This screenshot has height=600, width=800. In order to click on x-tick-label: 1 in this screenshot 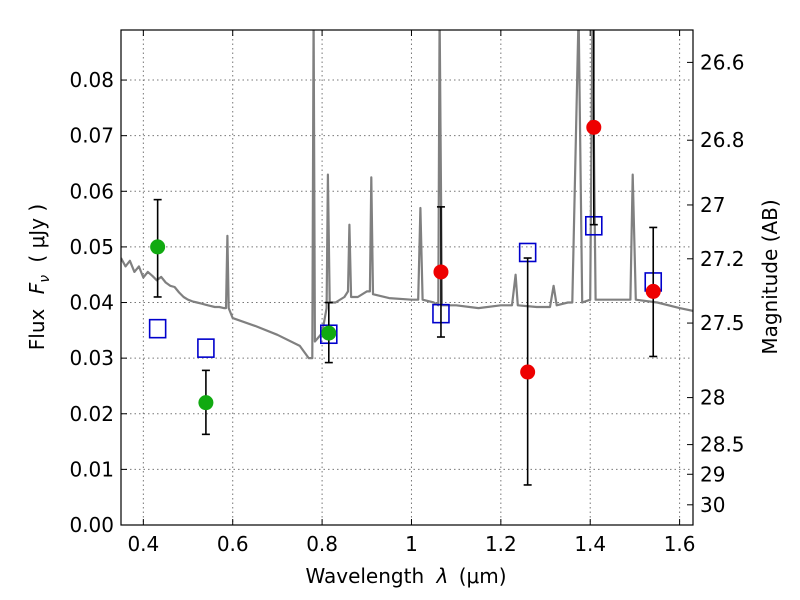, I will do `click(411, 544)`.